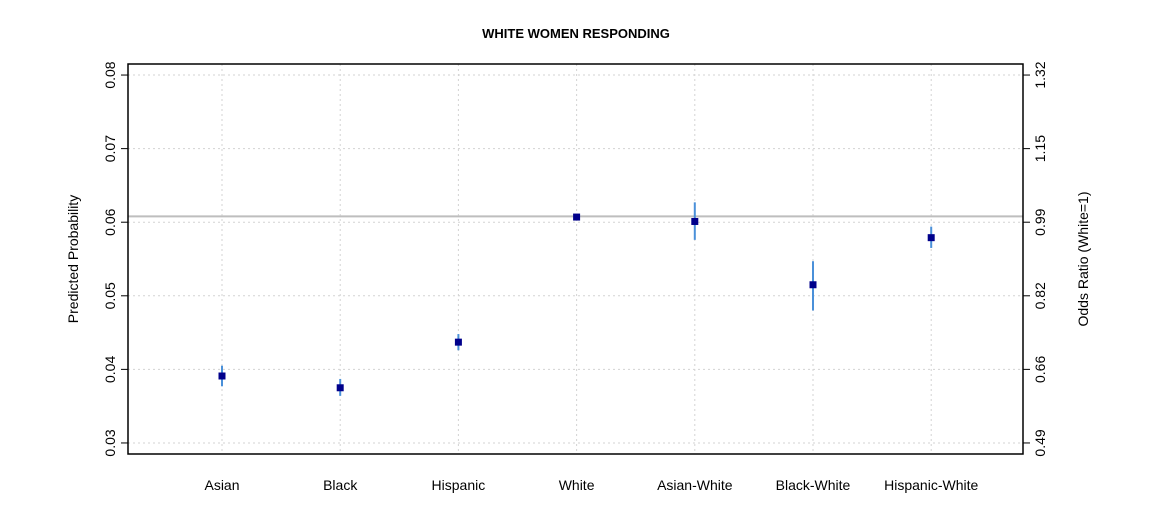  Describe the element at coordinates (695, 485) in the screenshot. I see `x-tick-label: Asian-White` at that location.